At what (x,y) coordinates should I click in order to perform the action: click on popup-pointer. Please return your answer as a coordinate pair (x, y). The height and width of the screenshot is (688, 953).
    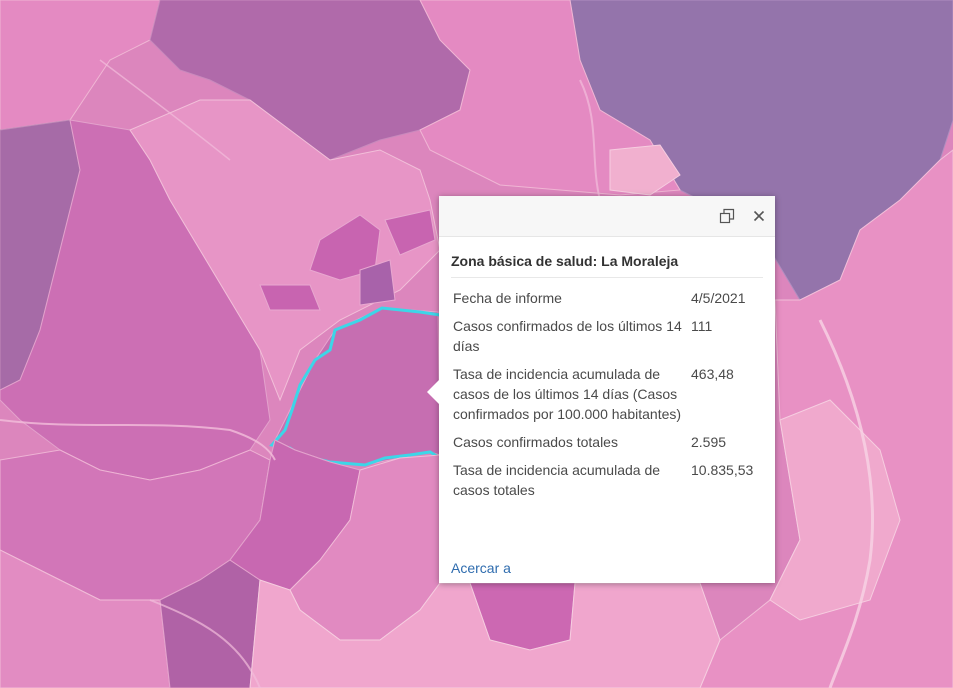
    Looking at the image, I should click on (433, 392).